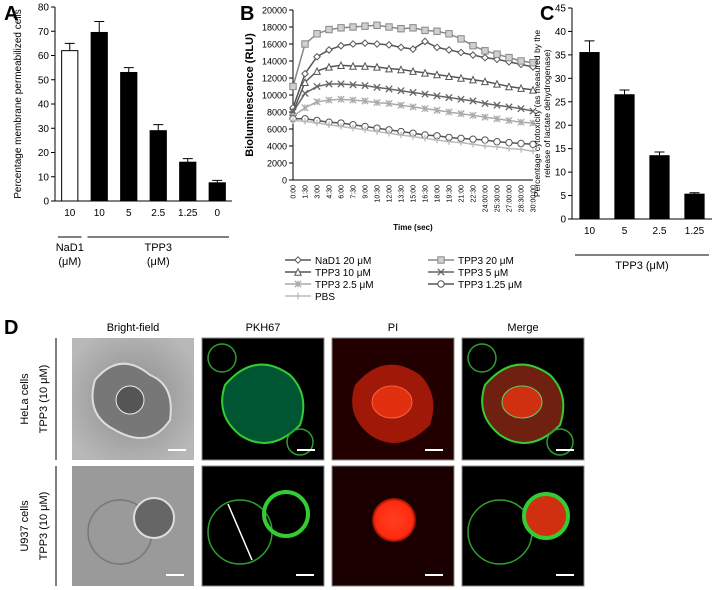 The image size is (720, 590). I want to click on x-tick-label: 10, so click(100, 213).